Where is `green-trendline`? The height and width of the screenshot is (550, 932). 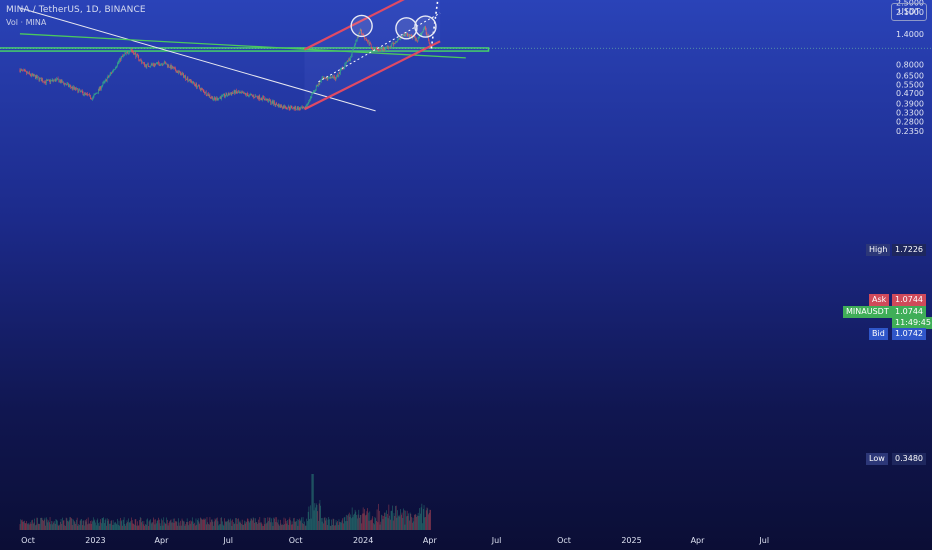 green-trendline is located at coordinates (242, 46).